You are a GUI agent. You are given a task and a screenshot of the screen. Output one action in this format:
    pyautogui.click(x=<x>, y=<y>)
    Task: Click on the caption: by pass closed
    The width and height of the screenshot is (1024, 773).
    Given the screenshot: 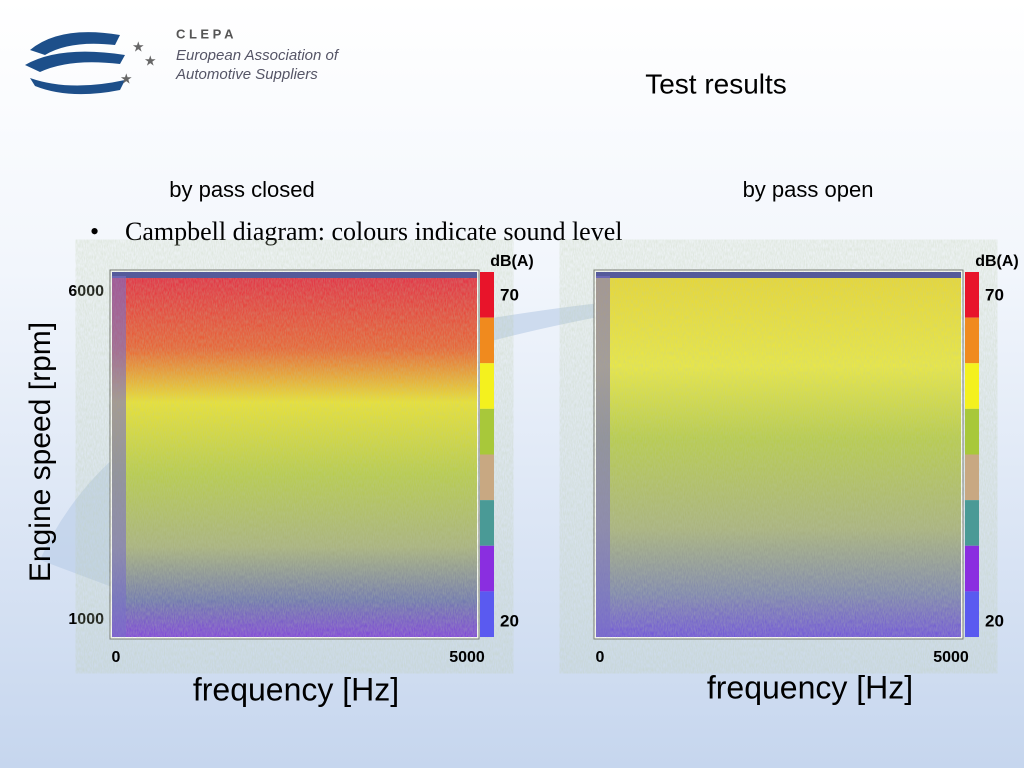 What is the action you would take?
    pyautogui.click(x=242, y=189)
    